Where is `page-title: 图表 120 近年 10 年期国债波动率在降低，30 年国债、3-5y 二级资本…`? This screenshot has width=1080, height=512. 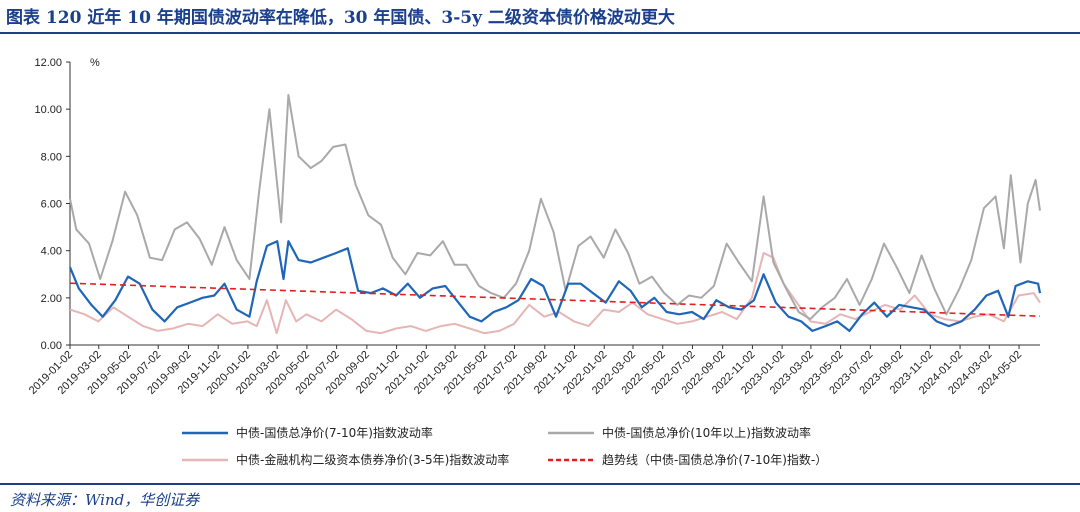
page-title: 图表 120 近年 10 年期国债波动率在降低，30 年国债、3-5y 二级资本… is located at coordinates (340, 18).